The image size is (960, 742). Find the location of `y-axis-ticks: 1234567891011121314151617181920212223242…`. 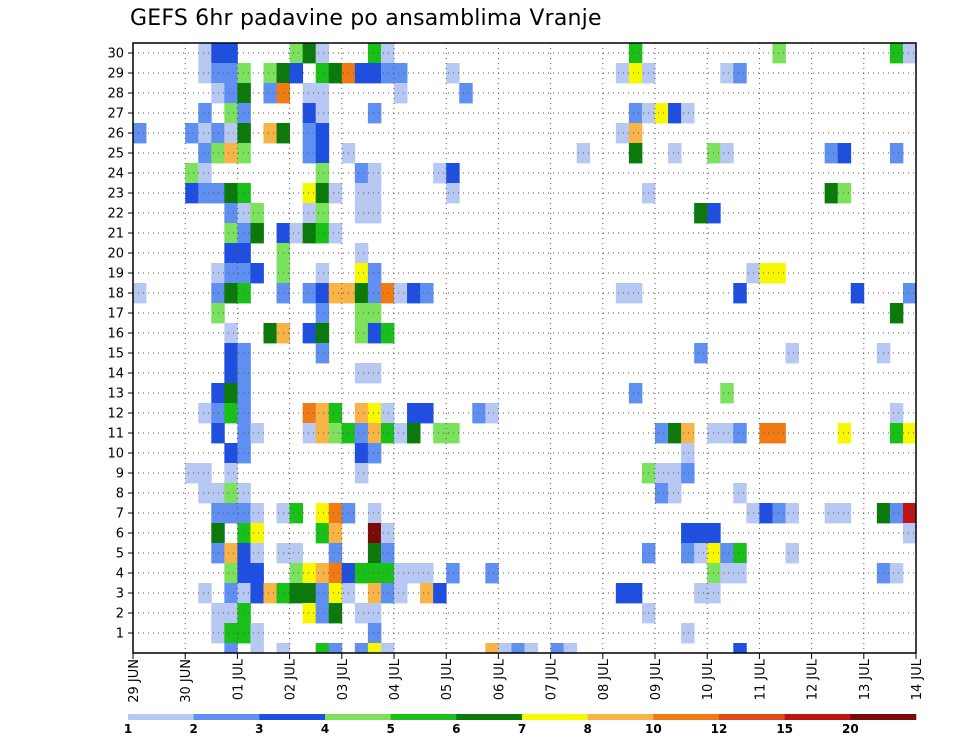

y-axis-ticks: 1234567891011121314151617181920212223242… is located at coordinates (120, 344).